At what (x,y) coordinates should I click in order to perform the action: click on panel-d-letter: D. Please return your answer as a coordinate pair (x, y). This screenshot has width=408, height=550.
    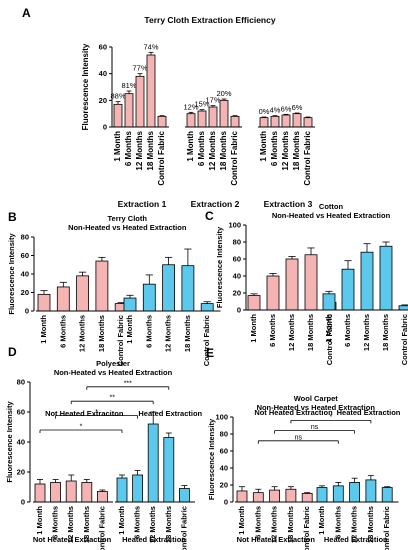
    Looking at the image, I should click on (12, 352).